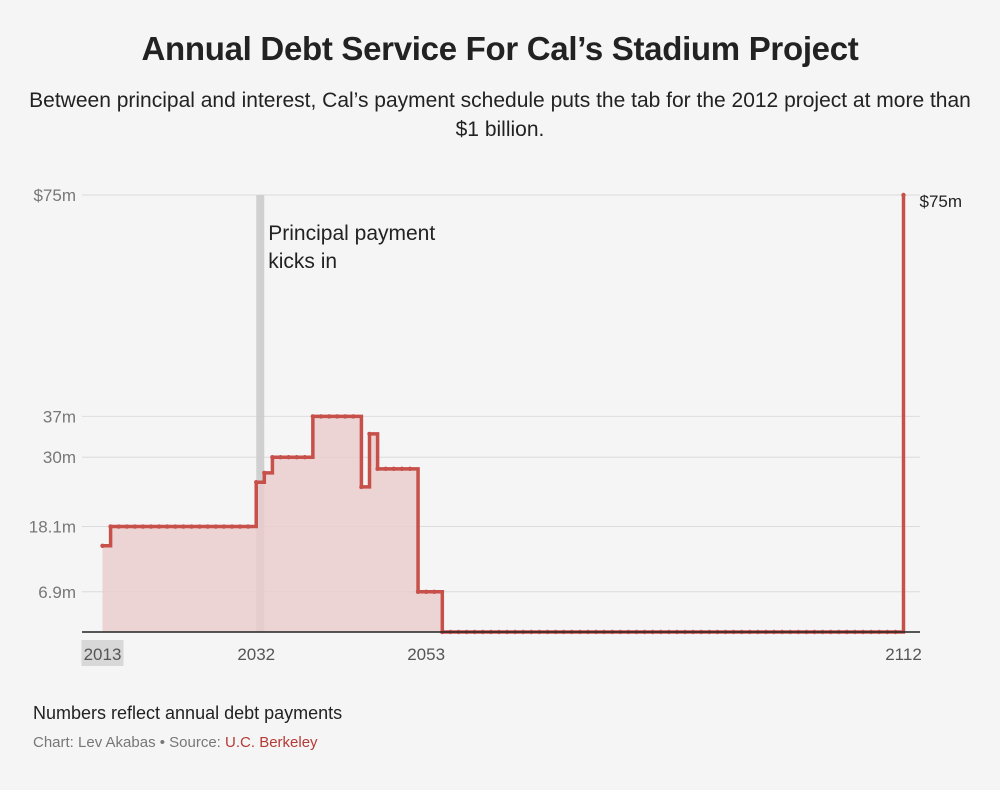  Describe the element at coordinates (207, 526) in the screenshot. I see `data-point-2026` at that location.